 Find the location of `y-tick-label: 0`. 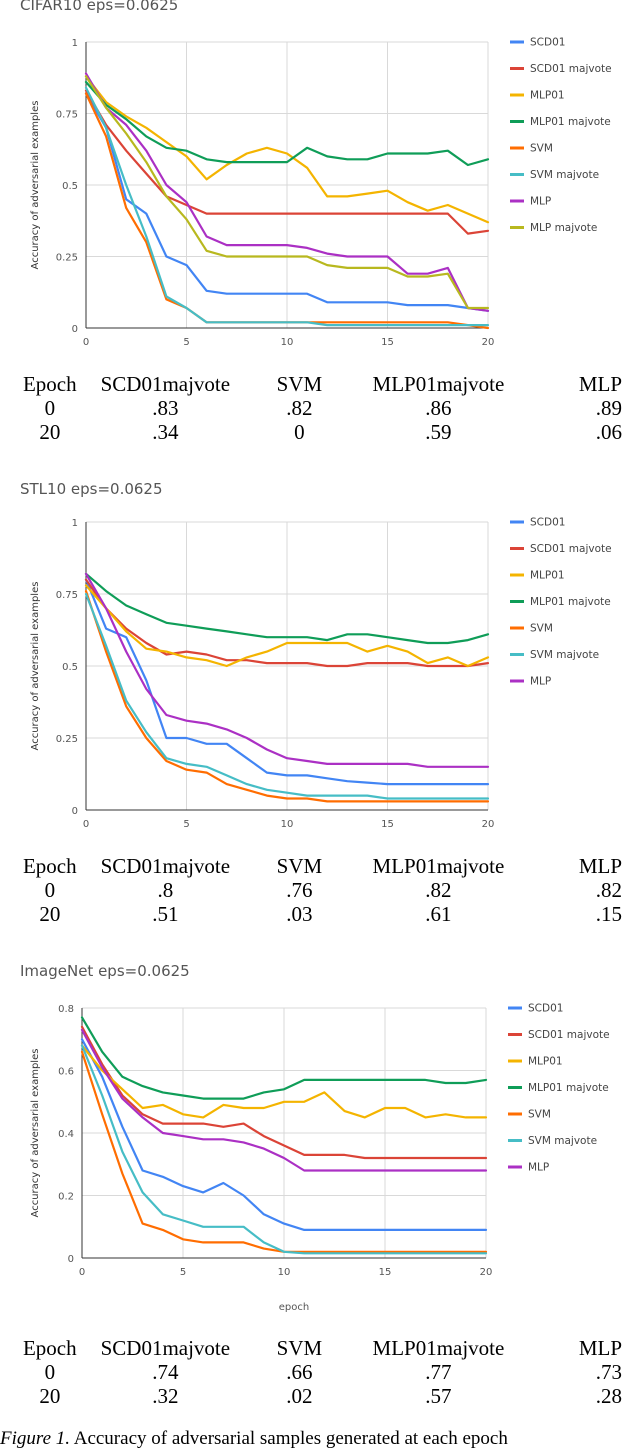

y-tick-label: 0 is located at coordinates (71, 1259).